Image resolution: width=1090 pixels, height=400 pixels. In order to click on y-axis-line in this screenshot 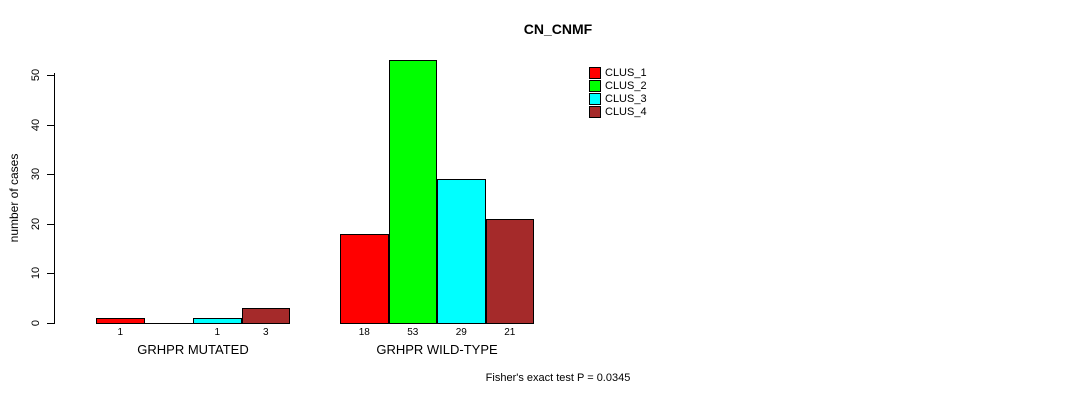, I will do `click(54, 198)`.